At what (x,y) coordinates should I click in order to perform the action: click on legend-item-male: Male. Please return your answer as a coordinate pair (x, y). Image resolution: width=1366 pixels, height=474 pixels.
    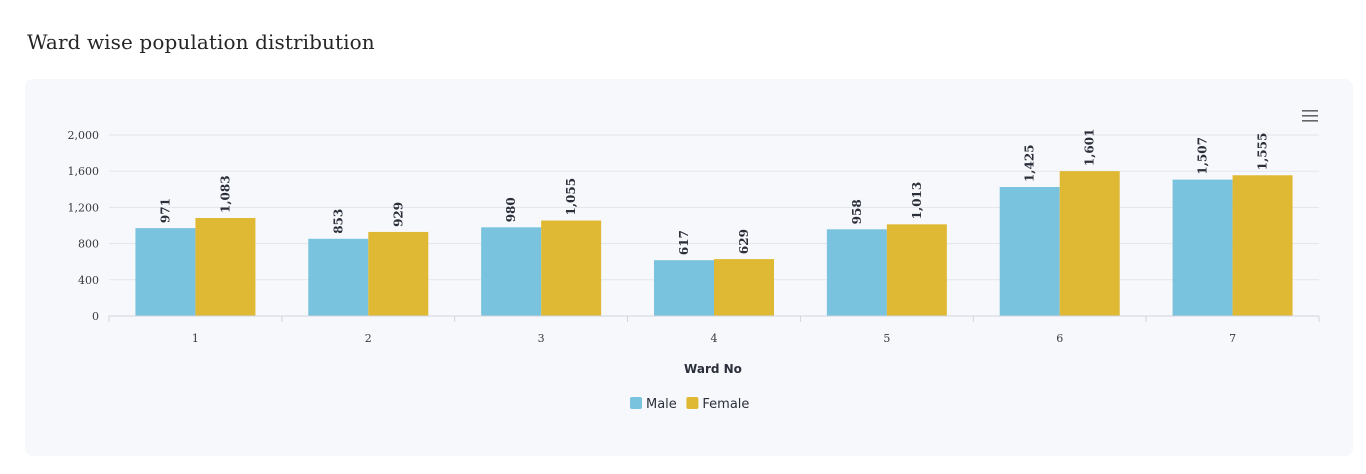
    Looking at the image, I should click on (653, 404).